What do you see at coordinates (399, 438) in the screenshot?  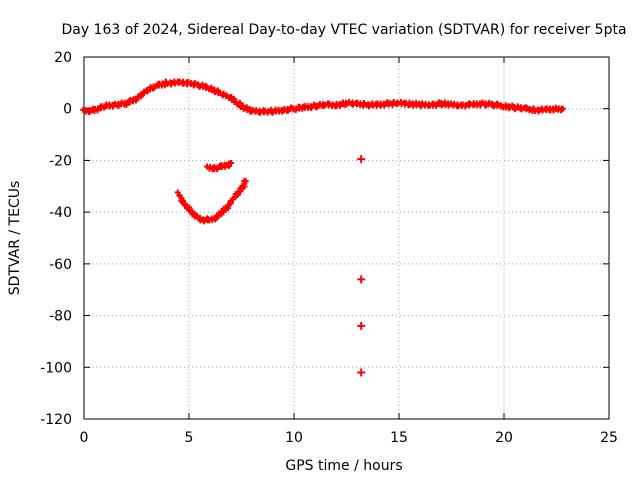 I see `x-tick-label: 15` at bounding box center [399, 438].